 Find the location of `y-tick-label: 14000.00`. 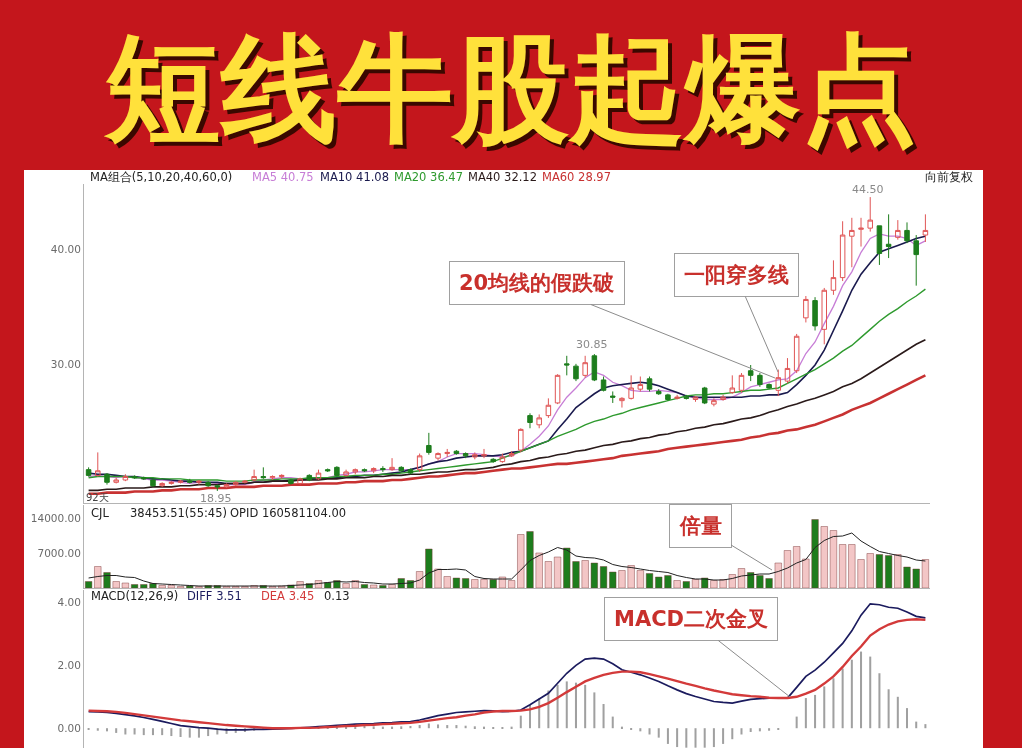

y-tick-label: 14000.00 is located at coordinates (55, 517).